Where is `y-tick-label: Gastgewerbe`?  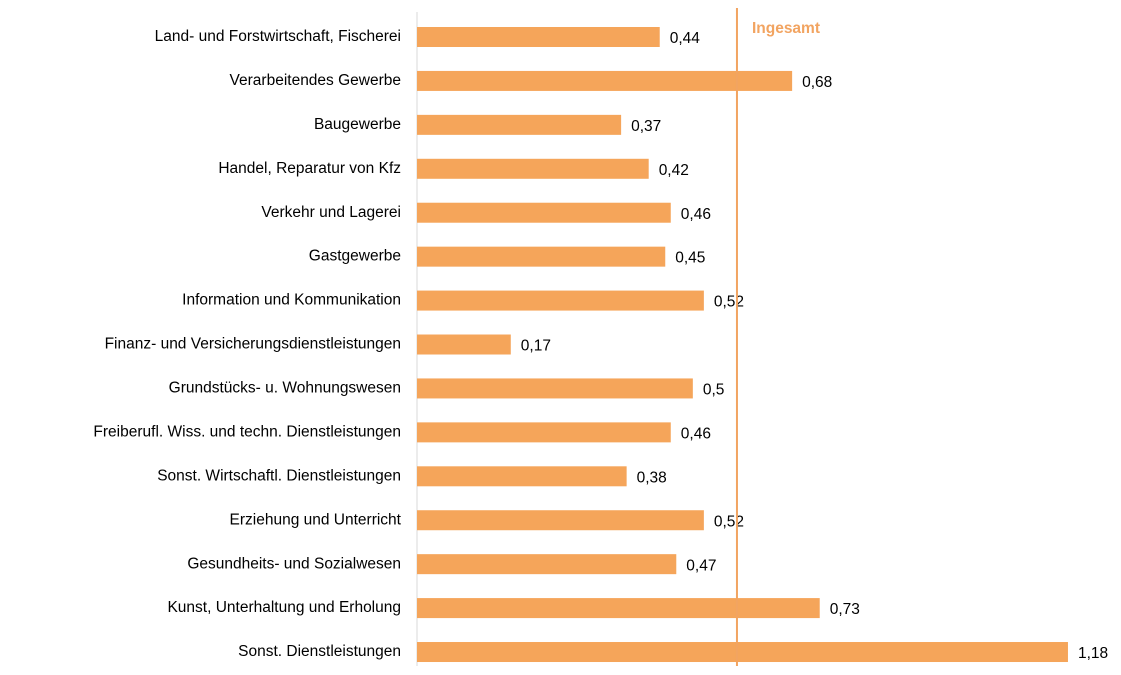
y-tick-label: Gastgewerbe is located at coordinates (355, 256).